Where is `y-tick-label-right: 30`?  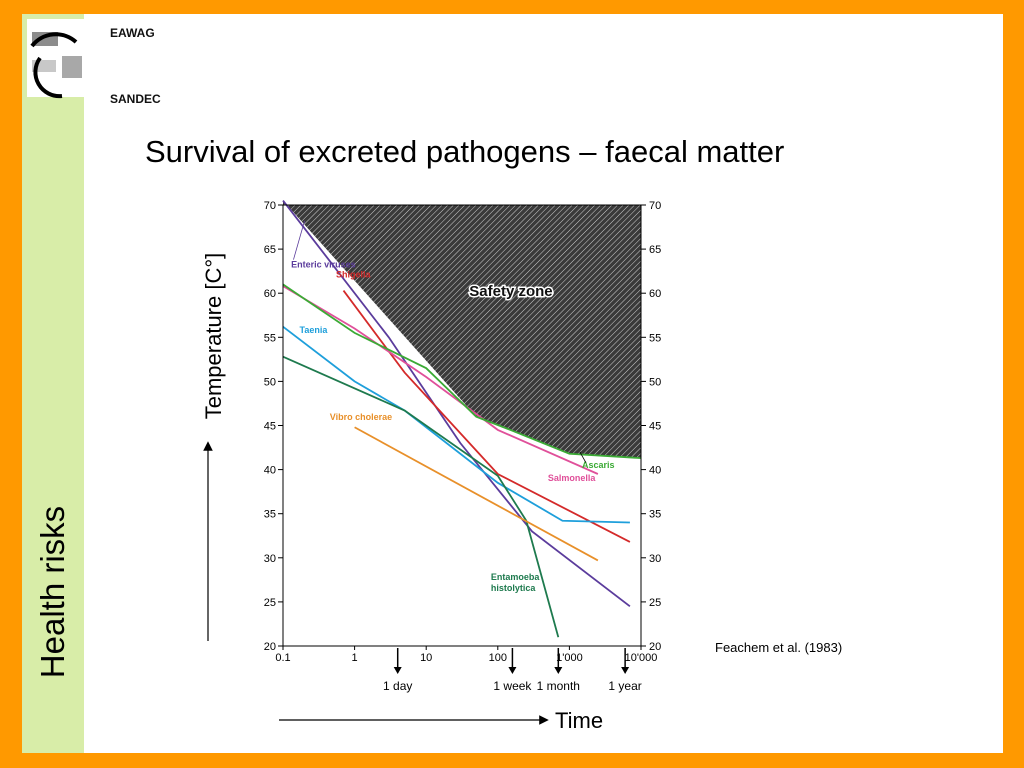 y-tick-label-right: 30 is located at coordinates (655, 559).